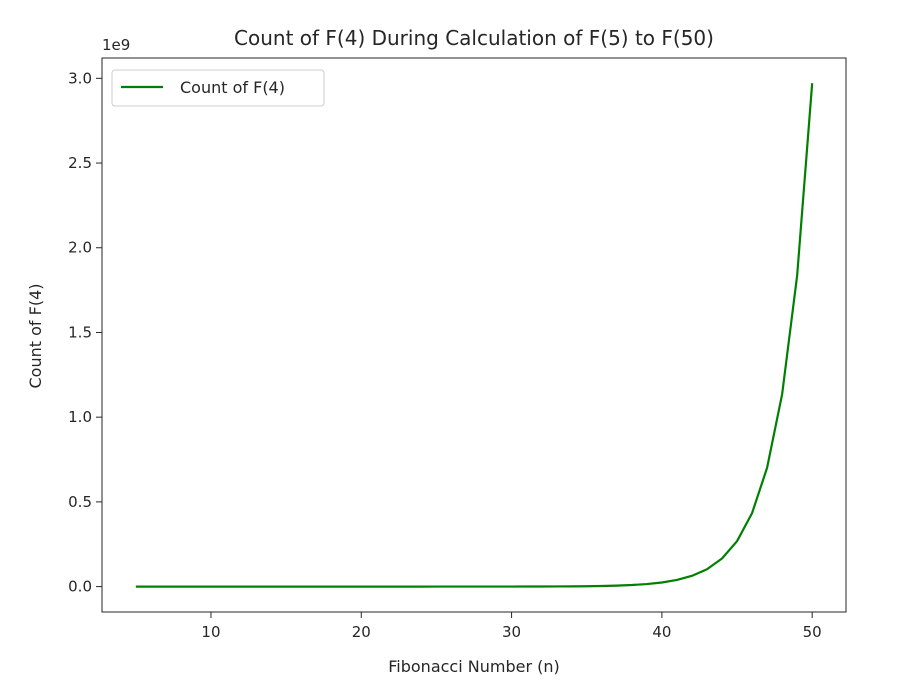 The width and height of the screenshot is (910, 700). I want to click on y-axis-offset-text: 1e9, so click(116, 45).